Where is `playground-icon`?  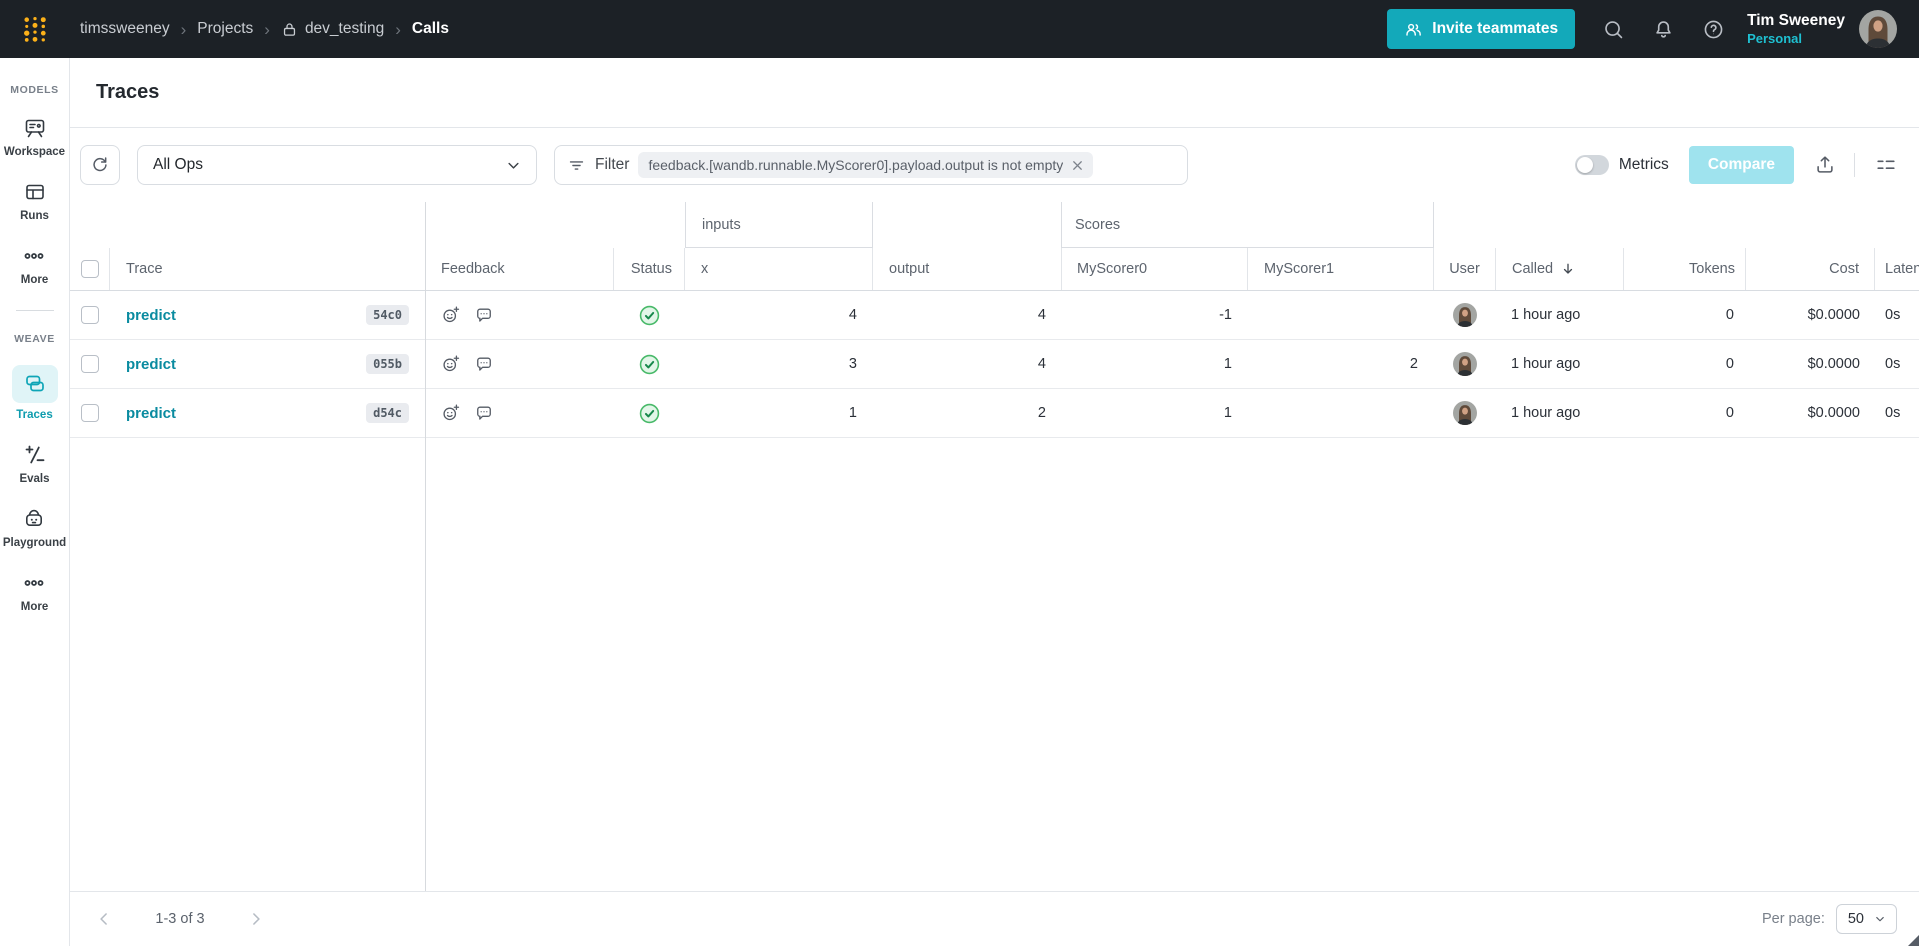
playground-icon is located at coordinates (34, 519).